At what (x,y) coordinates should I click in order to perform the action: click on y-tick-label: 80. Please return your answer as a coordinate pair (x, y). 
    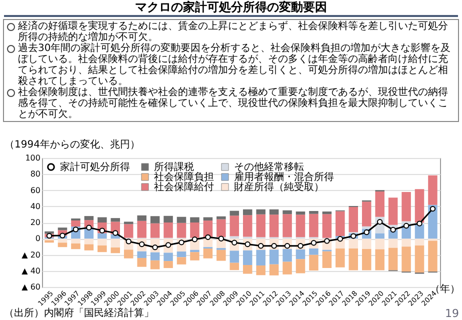
    Looking at the image, I should click on (35, 174).